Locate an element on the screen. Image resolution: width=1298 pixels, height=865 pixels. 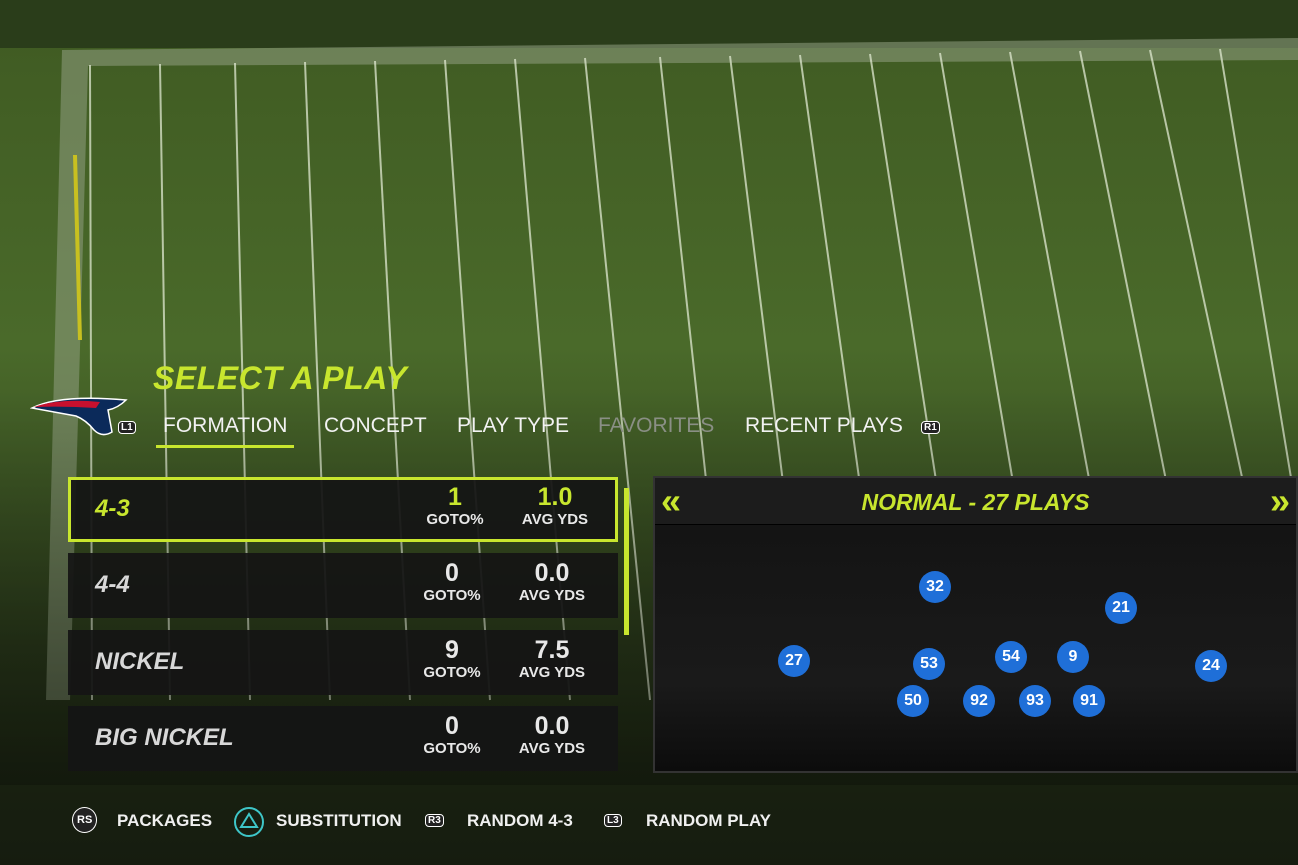
player-marker: 27 is located at coordinates (794, 661).